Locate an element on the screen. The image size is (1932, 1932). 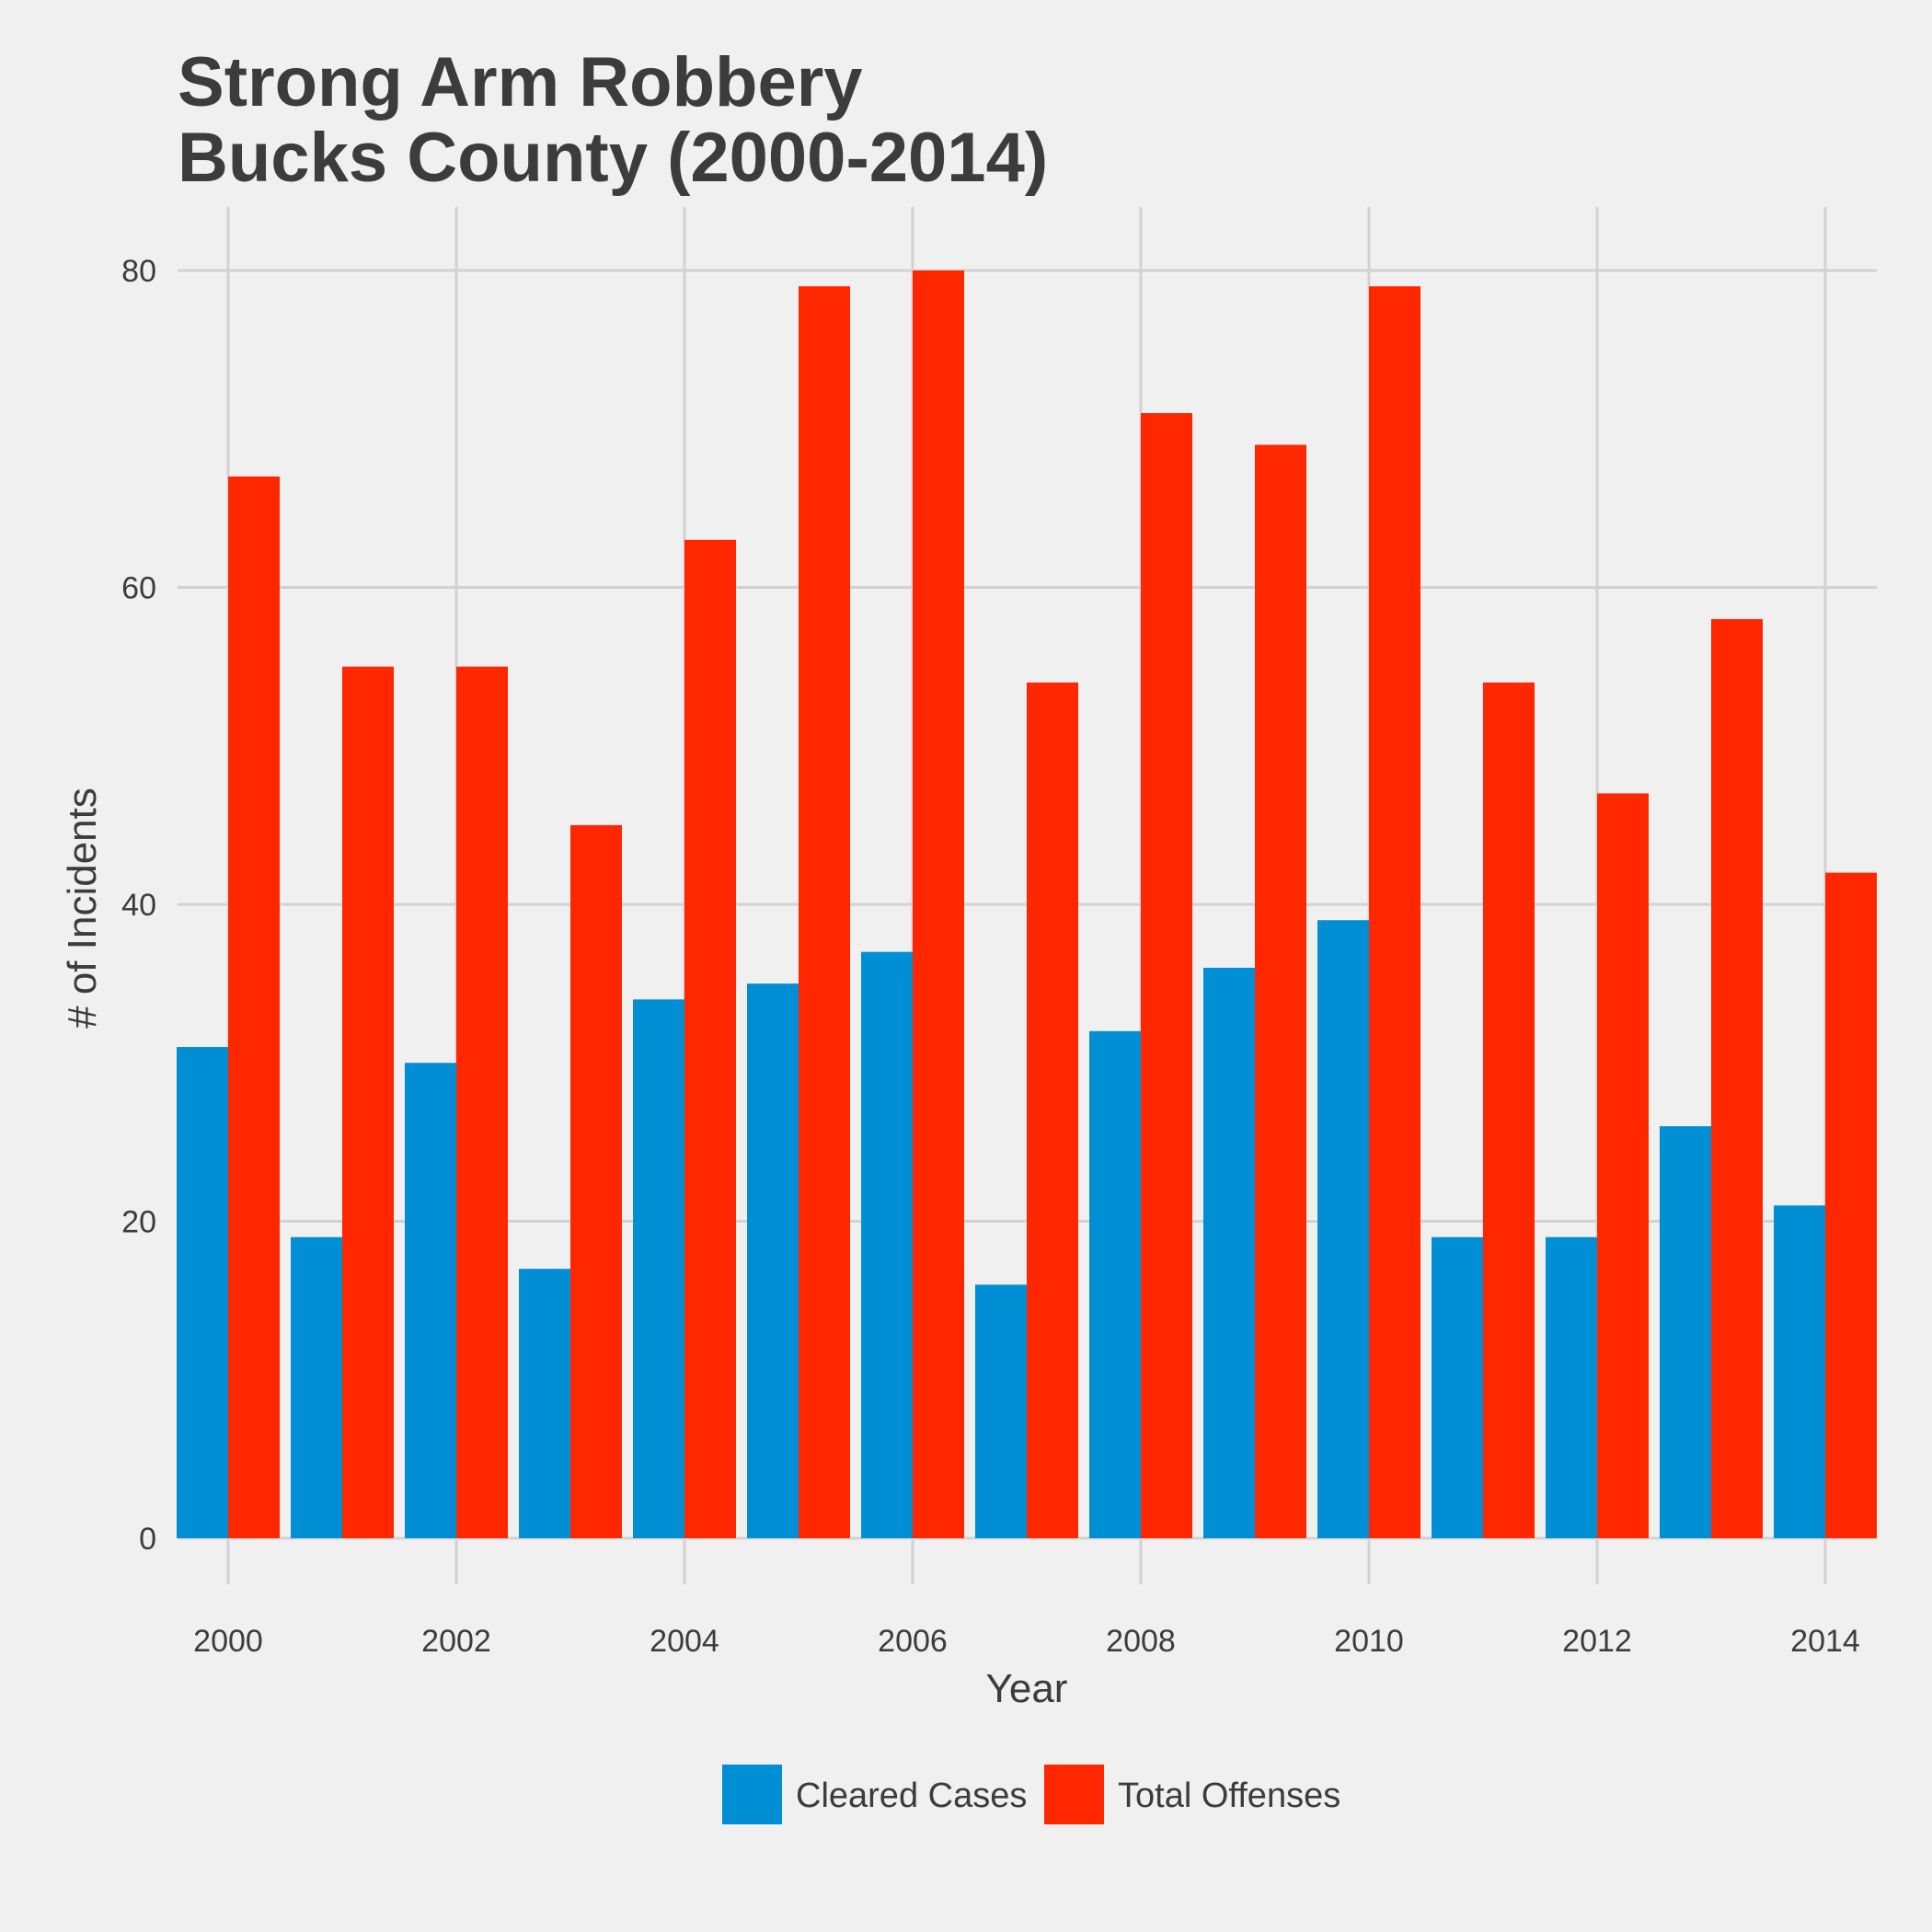
bar-cleared-cases-2011 is located at coordinates (1457, 1387).